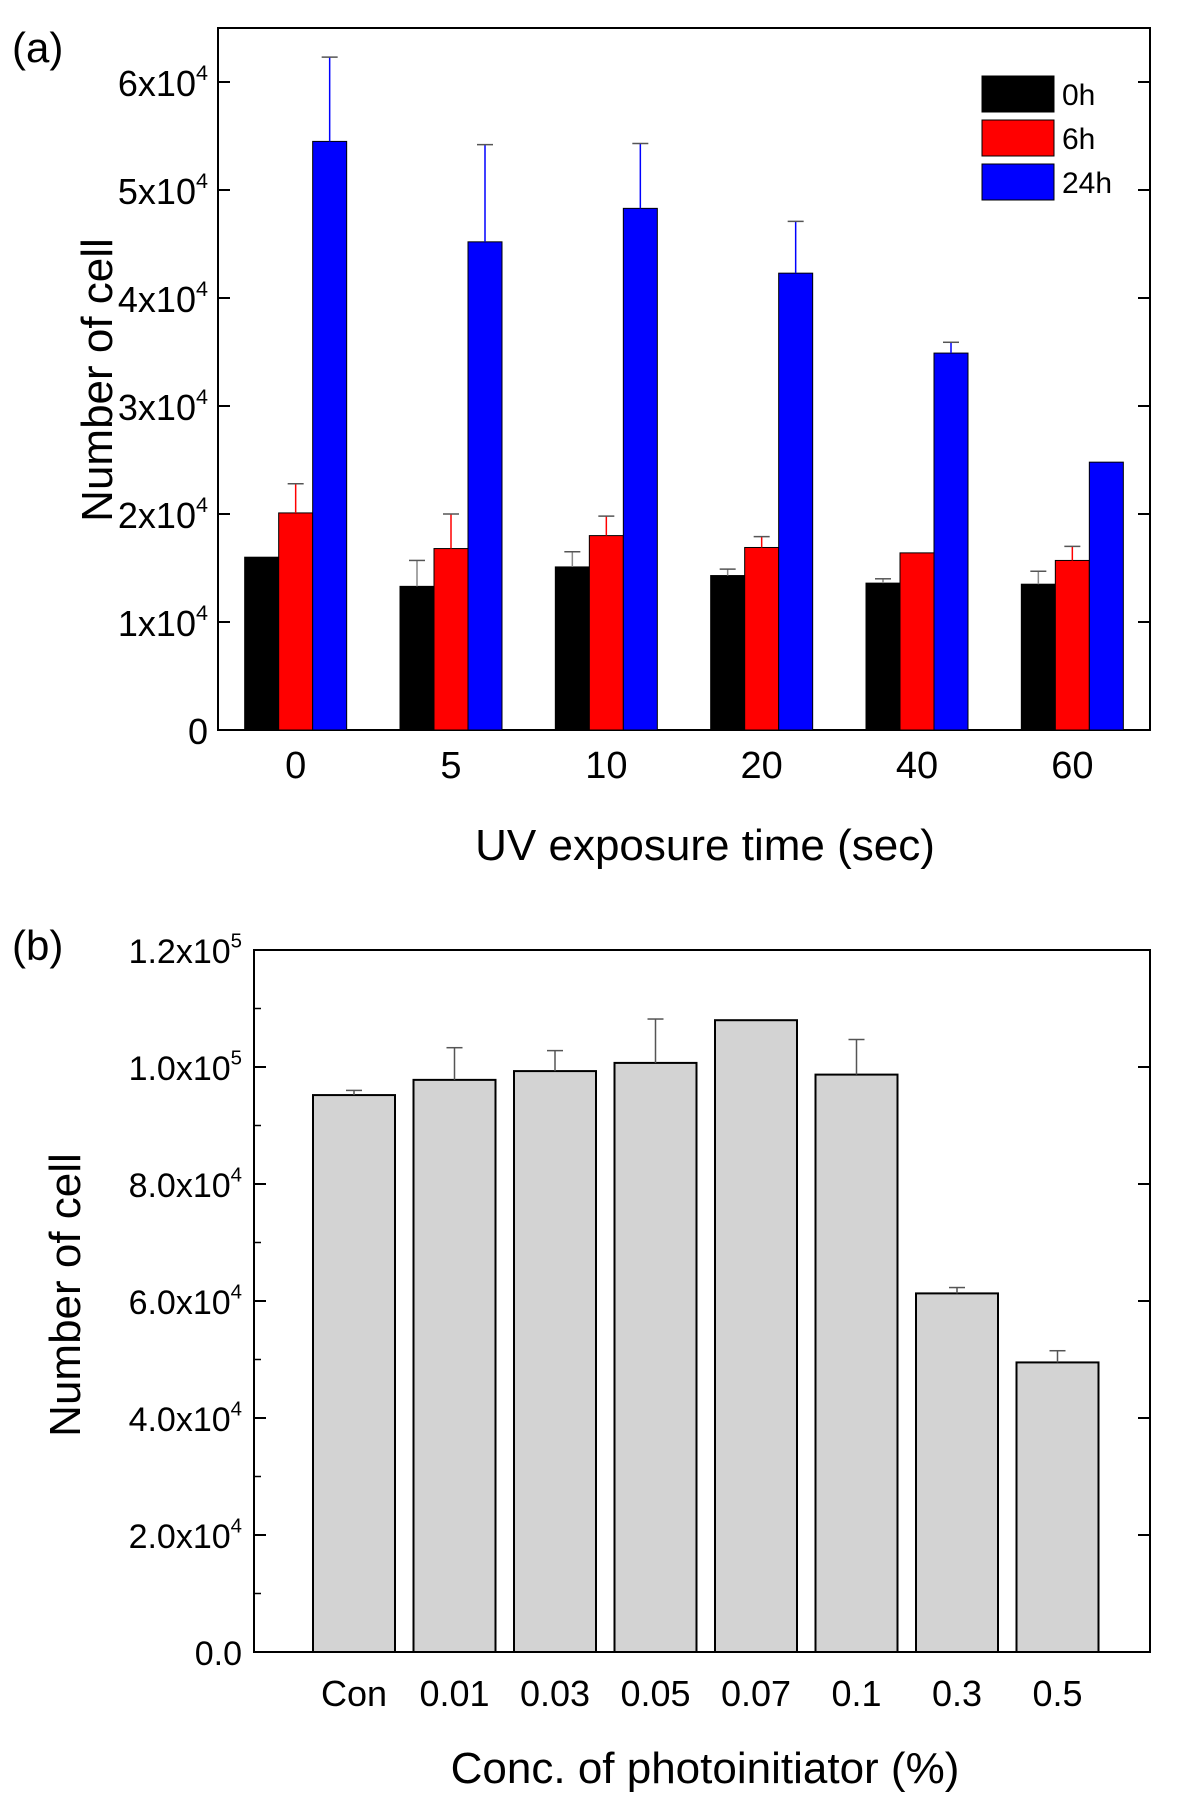  Describe the element at coordinates (185, 1536) in the screenshot. I see `y-tick-label: 2.0x104` at that location.